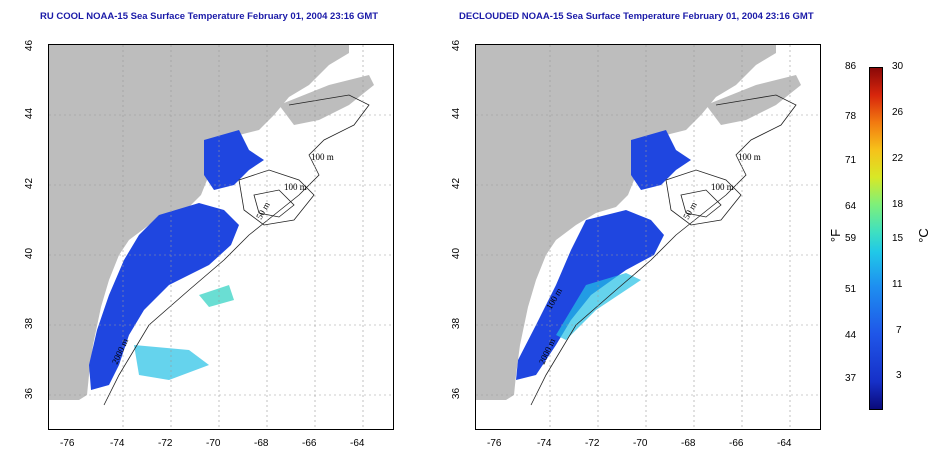 This screenshot has width=950, height=475. Describe the element at coordinates (851, 289) in the screenshot. I see `colorbar-f-label: 51` at that location.